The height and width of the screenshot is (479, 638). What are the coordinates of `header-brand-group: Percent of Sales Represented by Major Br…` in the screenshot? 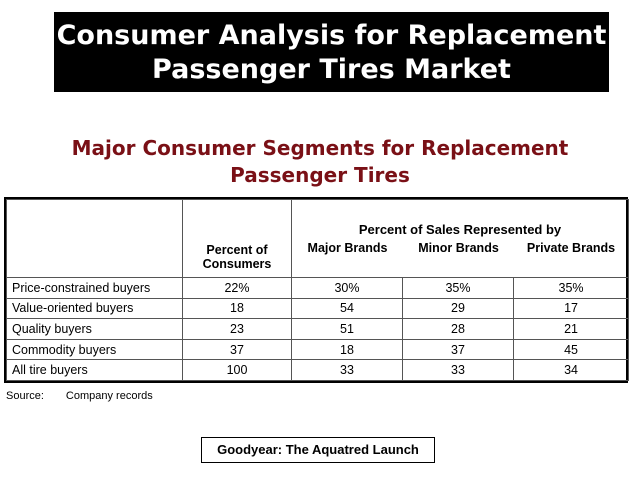 It's located at (460, 238).